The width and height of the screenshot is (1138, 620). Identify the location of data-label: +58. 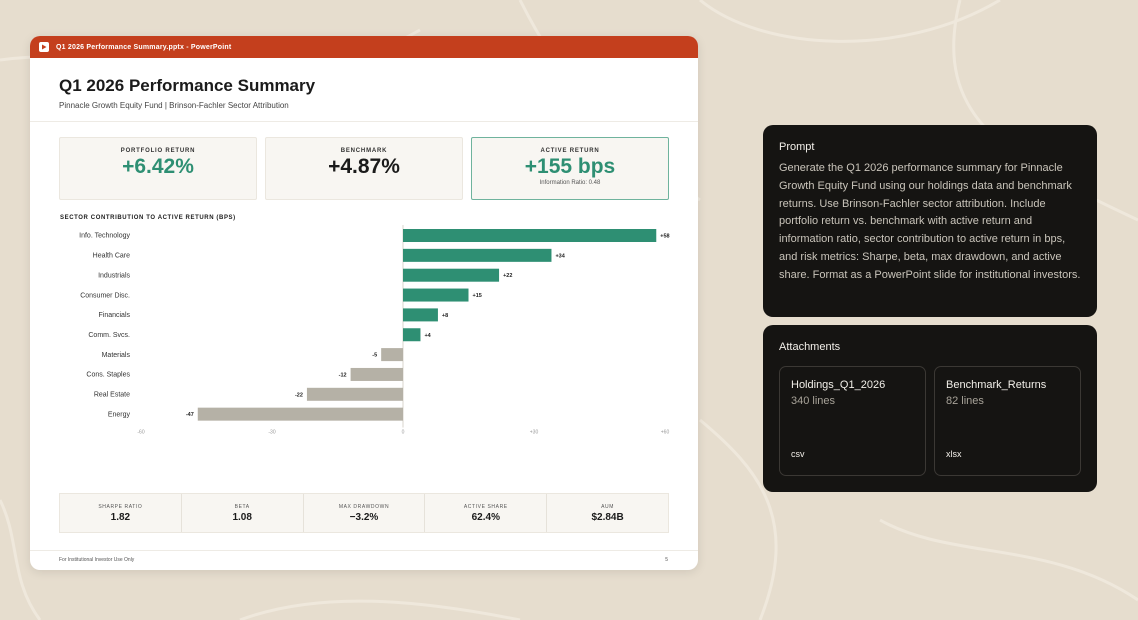
(664, 237).